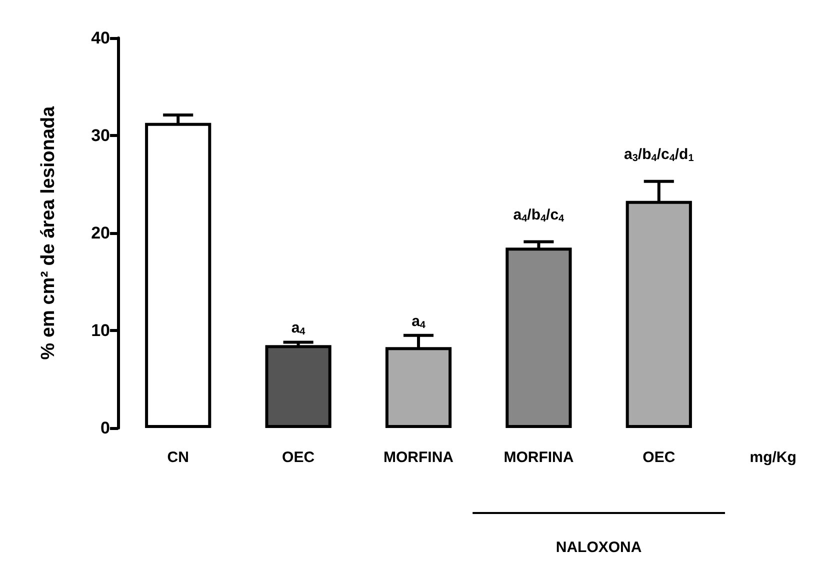 The height and width of the screenshot is (588, 827). Describe the element at coordinates (100, 38) in the screenshot. I see `y-tick-label: 40` at that location.